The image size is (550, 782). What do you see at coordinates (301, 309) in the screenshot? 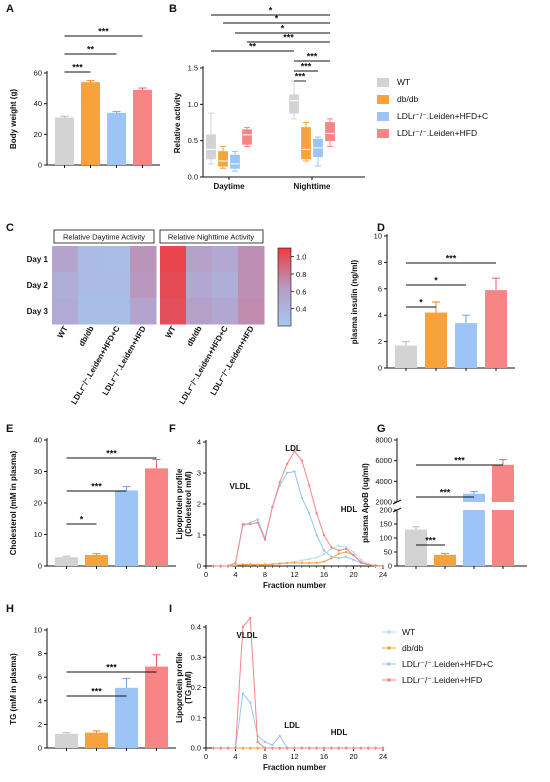
I see `color-scale-label: 0.4` at bounding box center [301, 309].